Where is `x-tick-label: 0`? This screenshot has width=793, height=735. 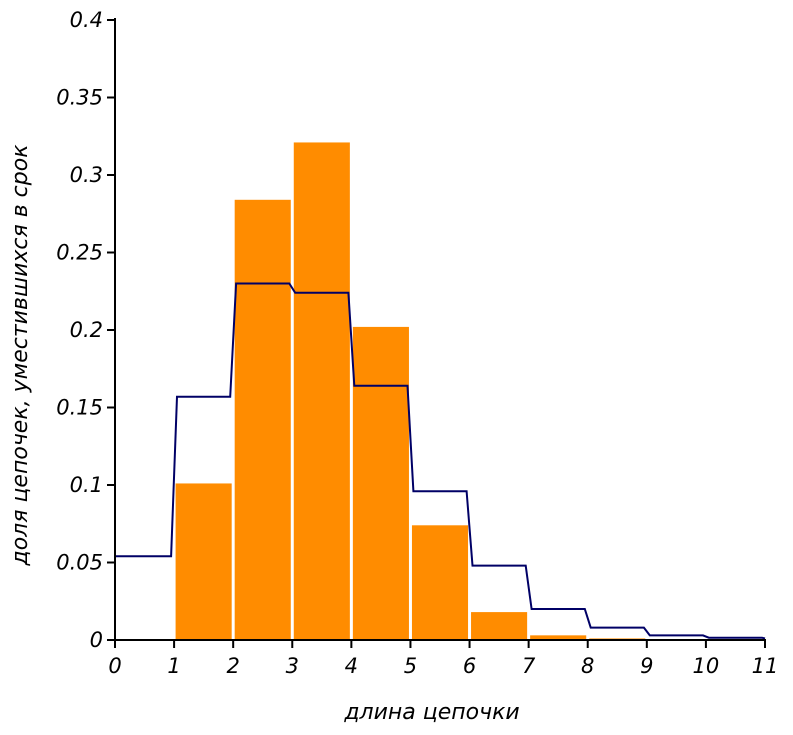
x-tick-label: 0 is located at coordinates (114, 666).